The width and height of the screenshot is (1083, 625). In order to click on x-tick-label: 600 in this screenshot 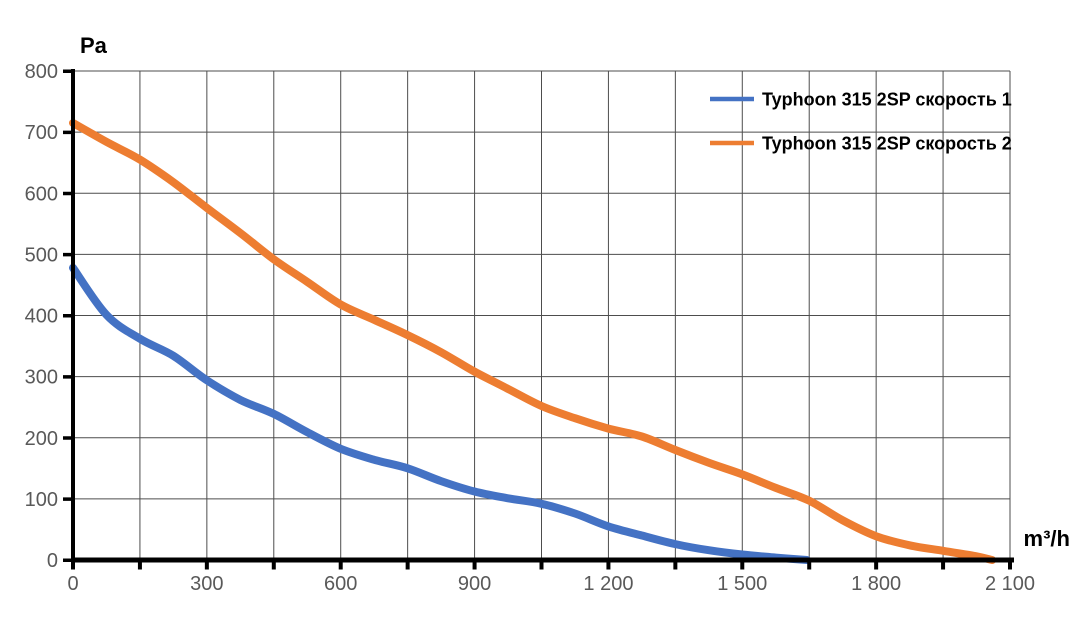, I will do `click(340, 584)`.